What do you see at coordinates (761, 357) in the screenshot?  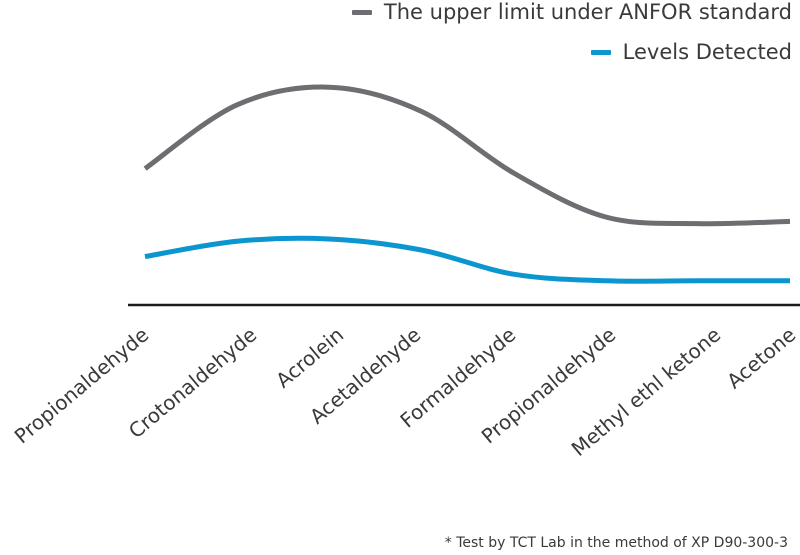 I see `x-tick-label-7: Acetone` at bounding box center [761, 357].